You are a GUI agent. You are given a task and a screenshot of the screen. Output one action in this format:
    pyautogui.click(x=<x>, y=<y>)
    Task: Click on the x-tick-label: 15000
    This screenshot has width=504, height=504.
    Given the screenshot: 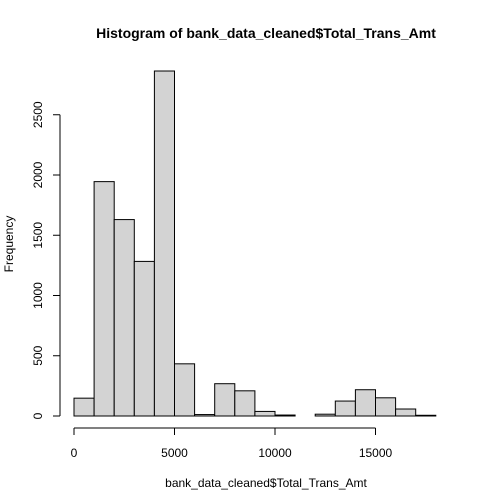 What is the action you would take?
    pyautogui.click(x=376, y=453)
    